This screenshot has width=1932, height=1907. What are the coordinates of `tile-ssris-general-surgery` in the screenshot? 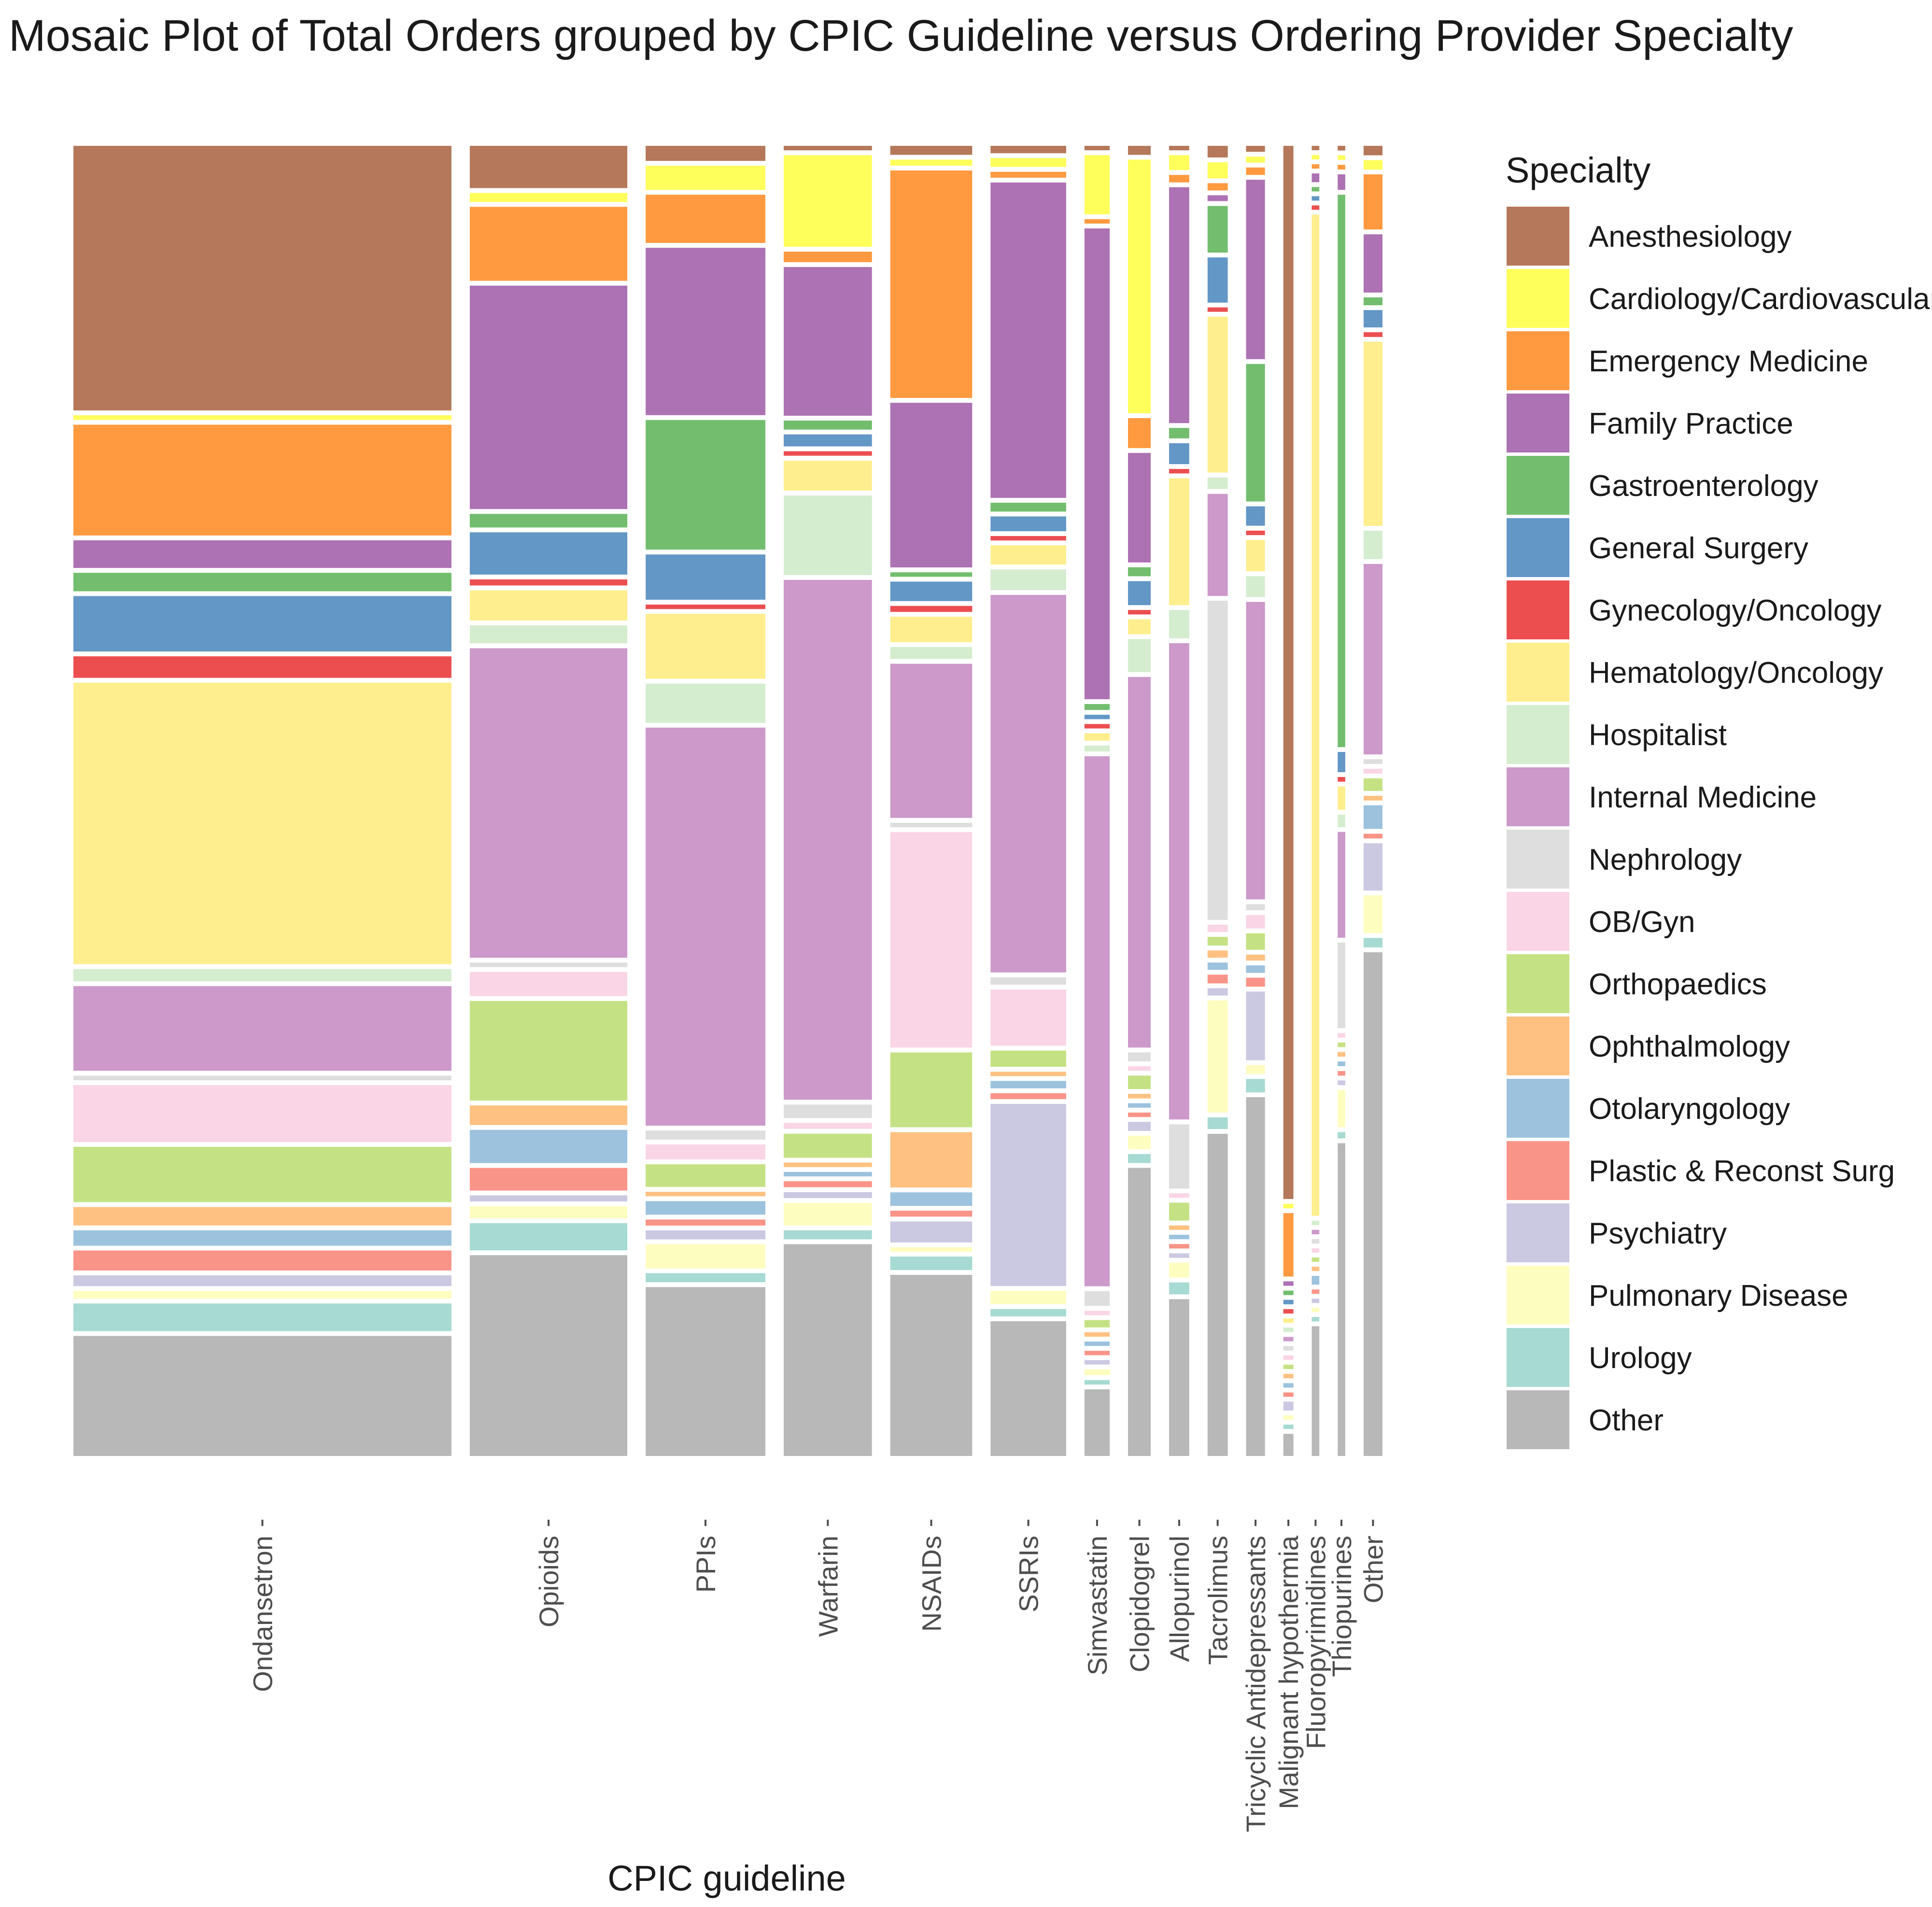 It's located at (1028, 524).